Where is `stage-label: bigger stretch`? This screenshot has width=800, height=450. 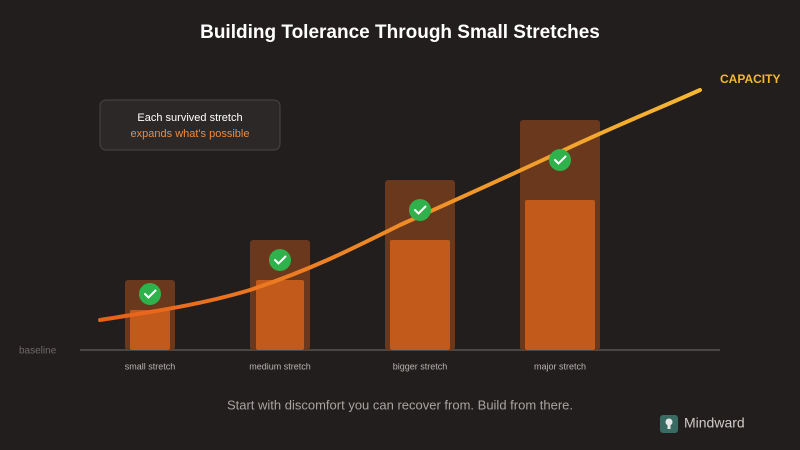 stage-label: bigger stretch is located at coordinates (420, 366).